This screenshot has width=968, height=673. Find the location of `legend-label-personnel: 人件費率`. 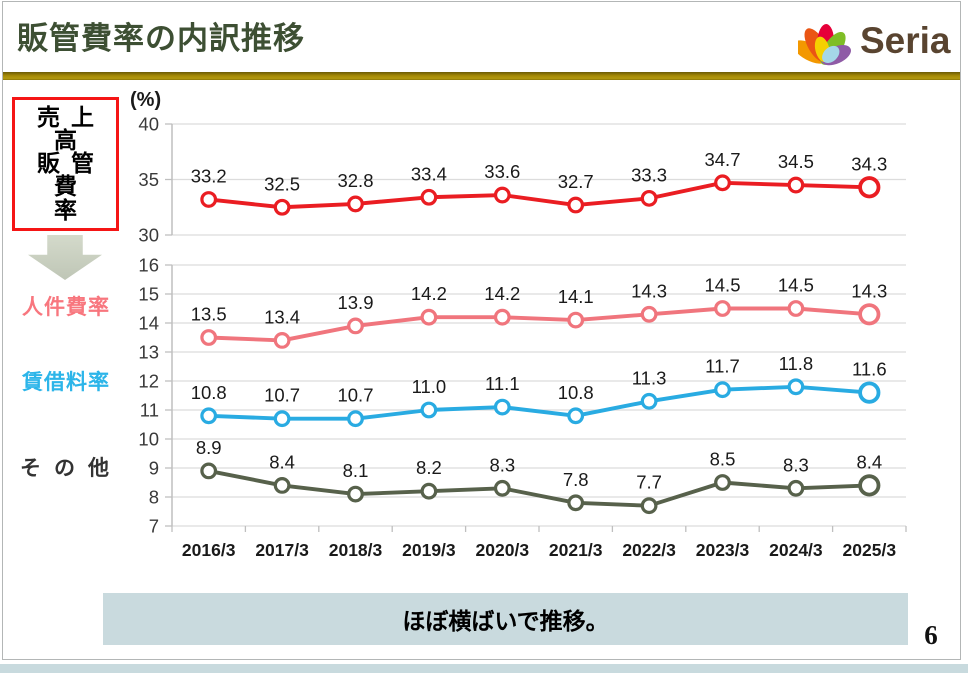

legend-label-personnel: 人件費率 is located at coordinates (66, 307).